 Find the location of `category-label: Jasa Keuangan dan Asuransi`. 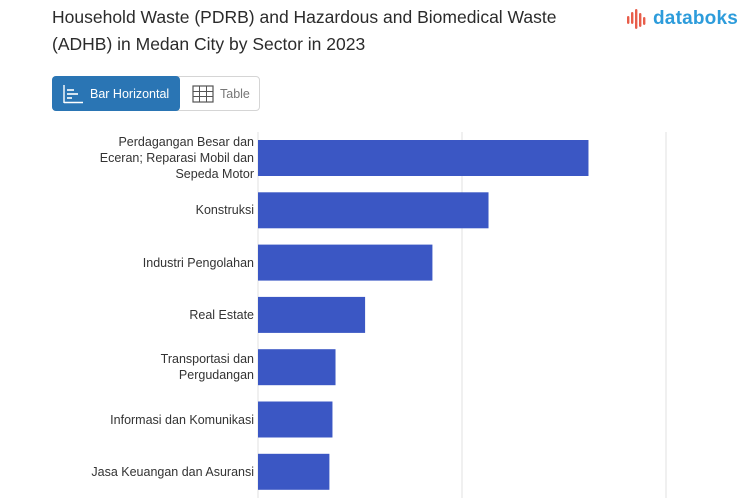

category-label: Jasa Keuangan dan Asuransi is located at coordinates (172, 471).